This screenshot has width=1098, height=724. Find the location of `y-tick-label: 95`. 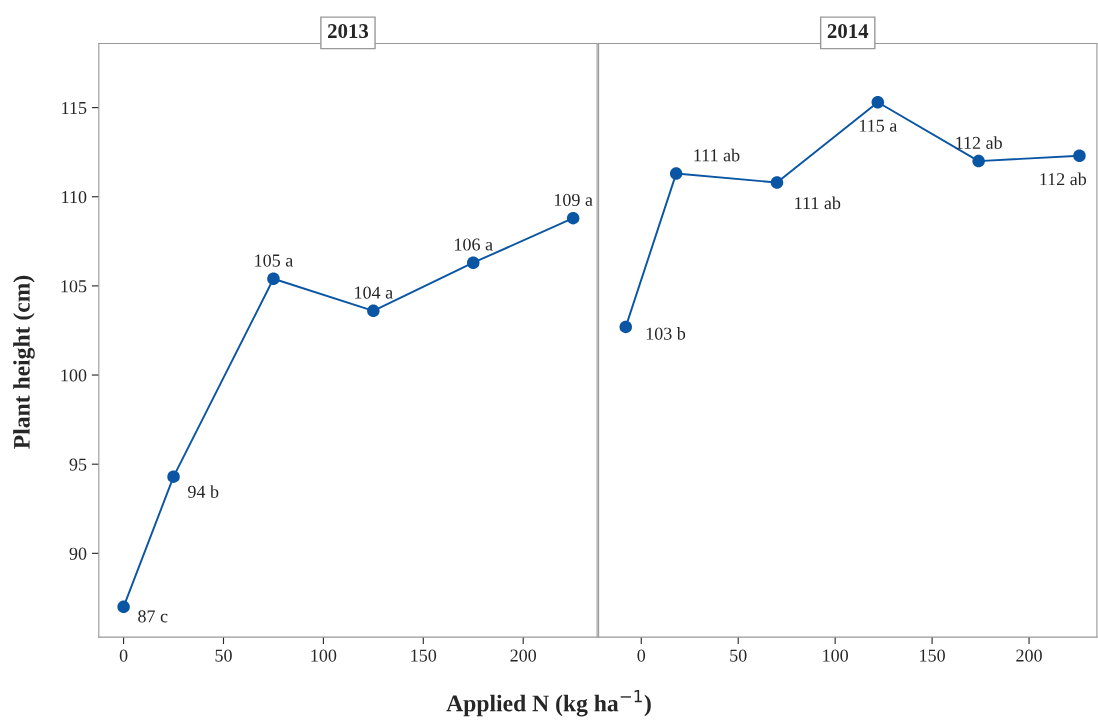

y-tick-label: 95 is located at coordinates (78, 464).